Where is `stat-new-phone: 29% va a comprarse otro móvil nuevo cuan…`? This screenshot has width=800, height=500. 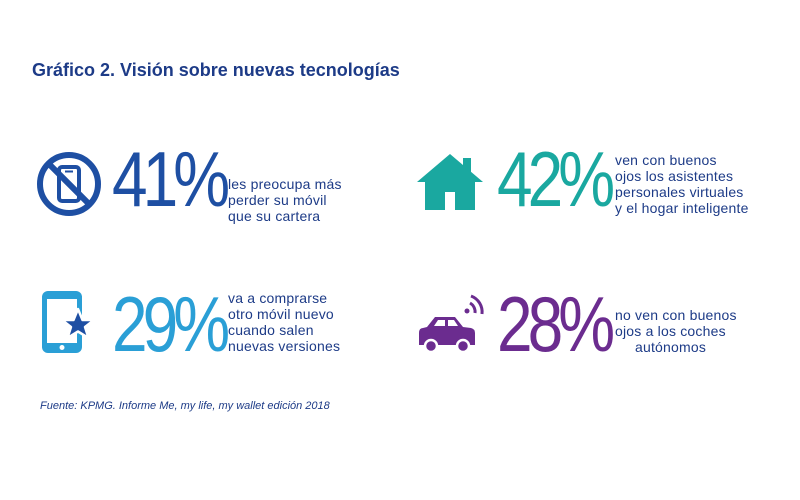 stat-new-phone: 29% va a comprarse otro móvil nuevo cuan… is located at coordinates (220, 335).